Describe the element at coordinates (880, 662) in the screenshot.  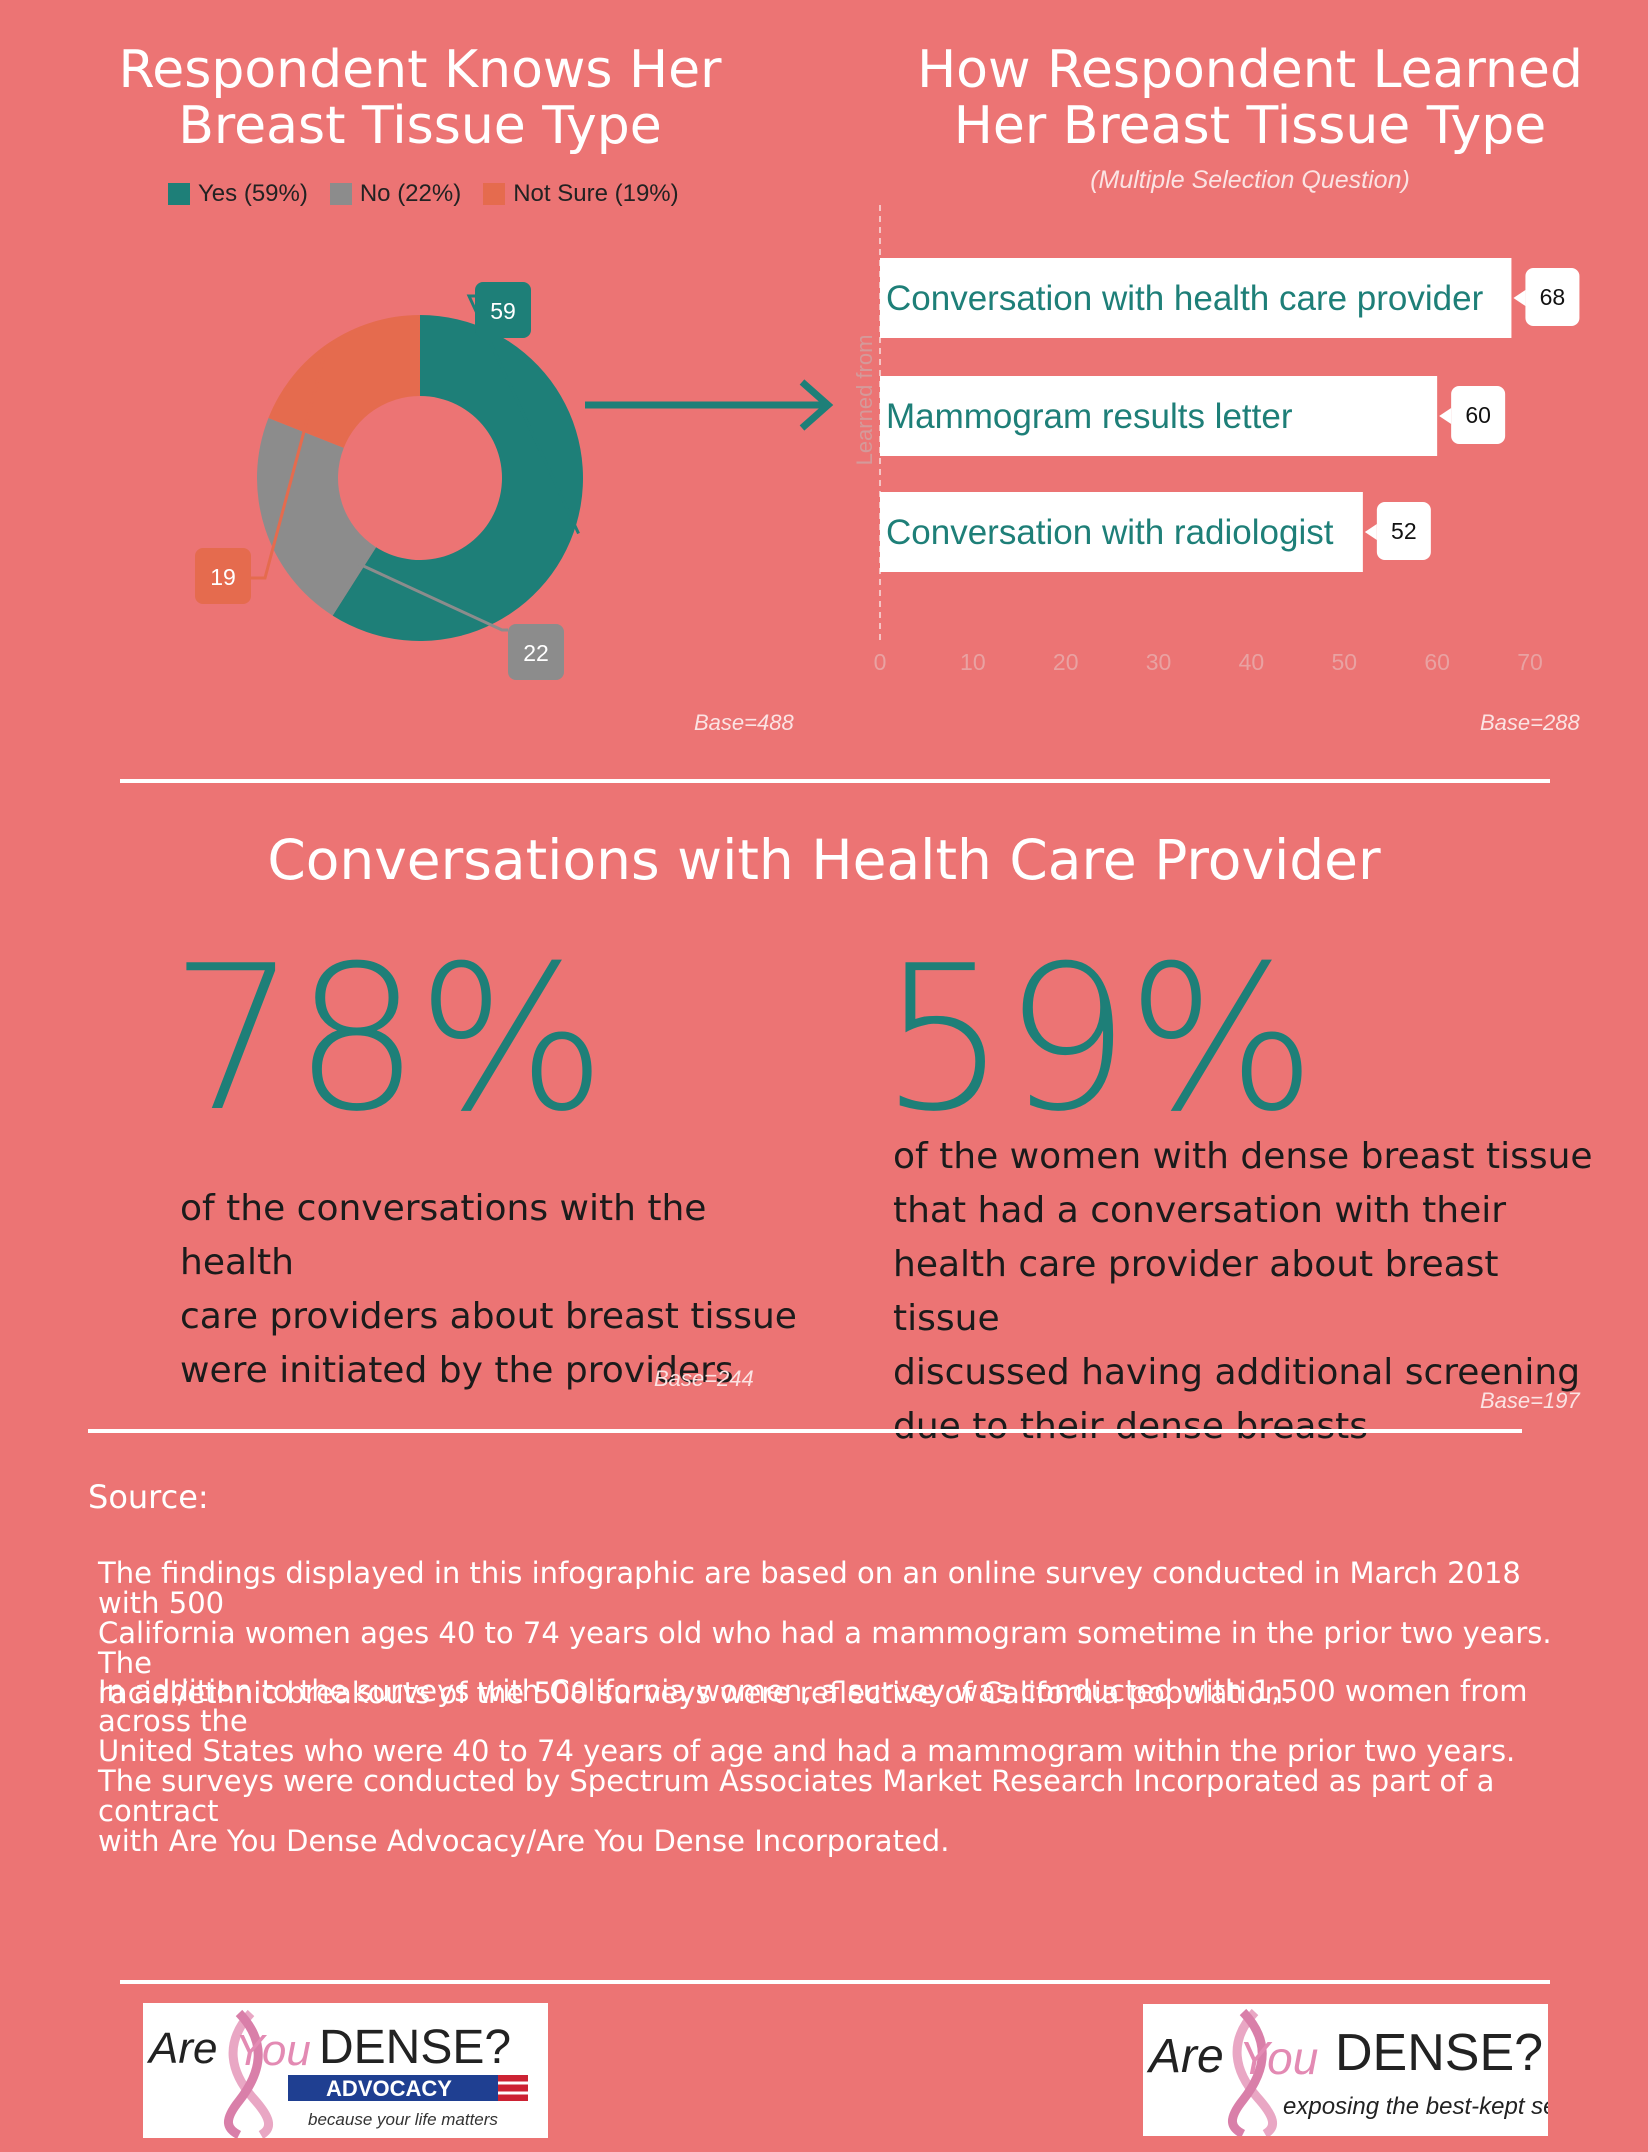
I see `bar-x-tick-label: 0` at that location.